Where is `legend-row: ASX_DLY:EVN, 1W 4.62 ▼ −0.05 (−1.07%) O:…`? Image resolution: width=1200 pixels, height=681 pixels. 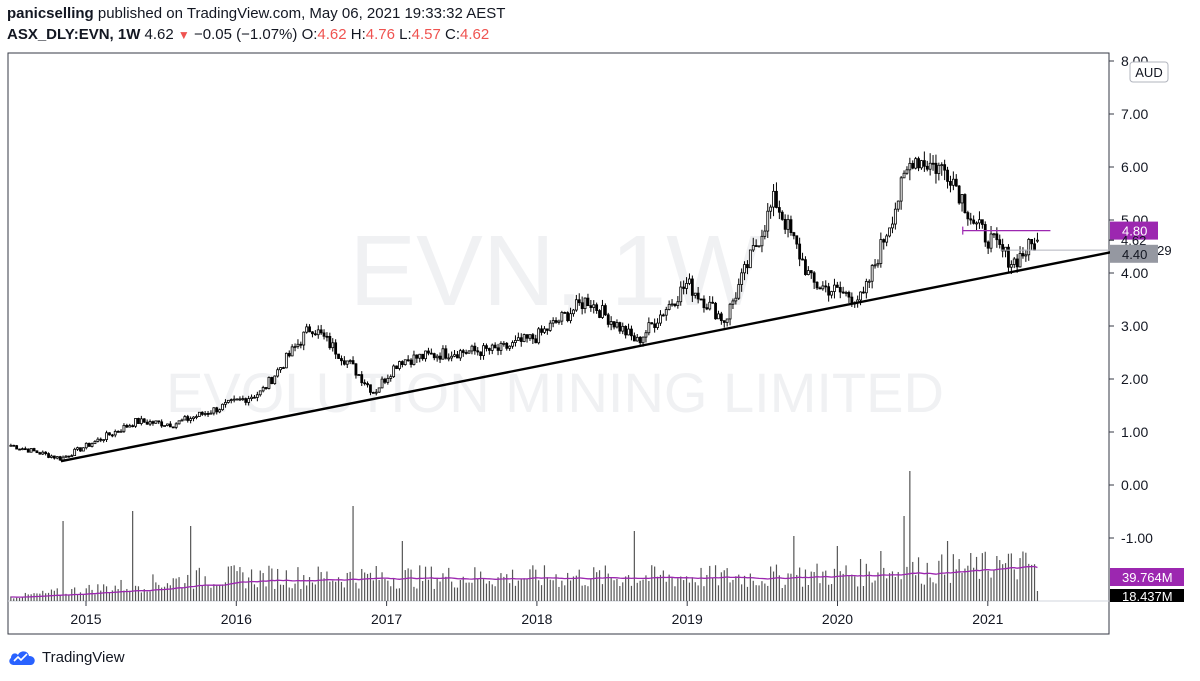 legend-row: ASX_DLY:EVN, 1W 4.62 ▼ −0.05 (−1.07%) O:… is located at coordinates (248, 34).